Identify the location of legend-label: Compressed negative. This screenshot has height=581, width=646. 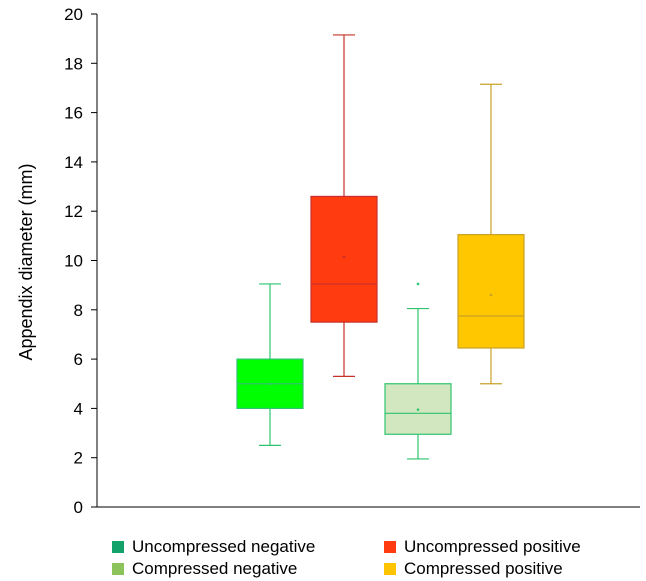
(215, 568).